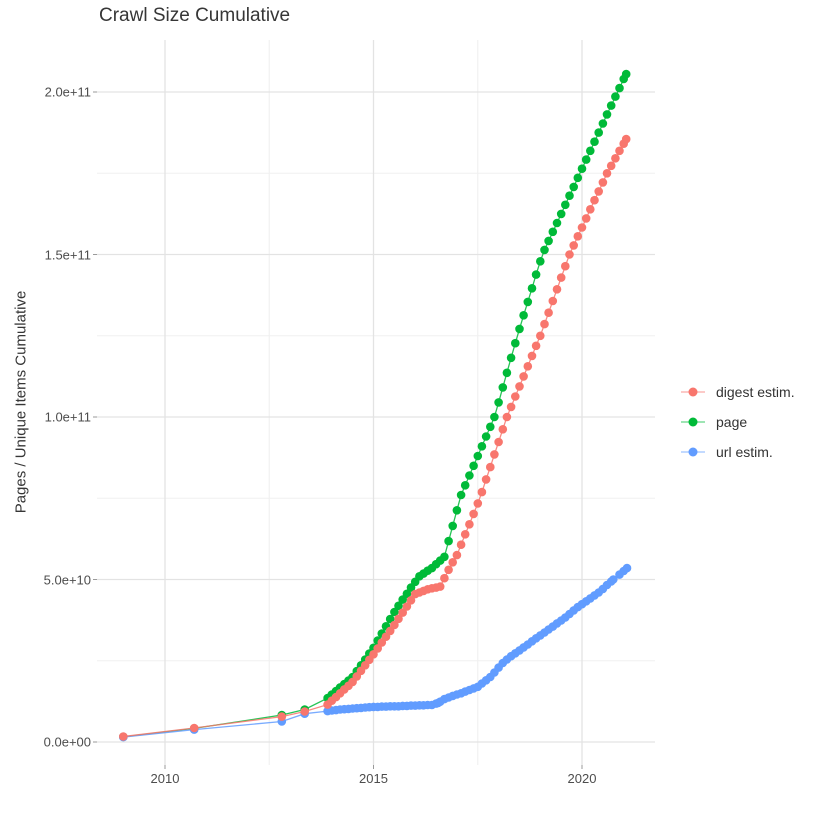 The image size is (826, 827). What do you see at coordinates (67, 417) in the screenshot?
I see `y-tick-label: 1.0e+11` at bounding box center [67, 417].